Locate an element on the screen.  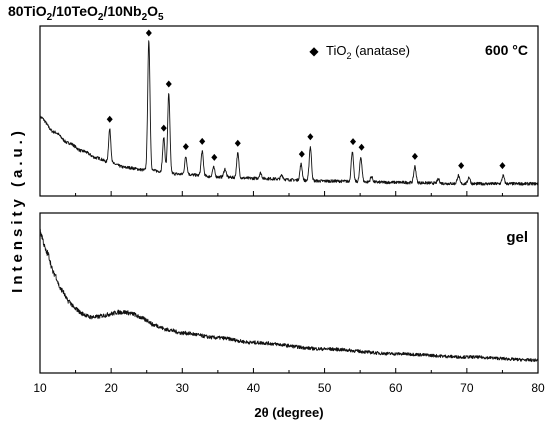
y-axis-label: Intensity (a.u.) is located at coordinates (17, 210).